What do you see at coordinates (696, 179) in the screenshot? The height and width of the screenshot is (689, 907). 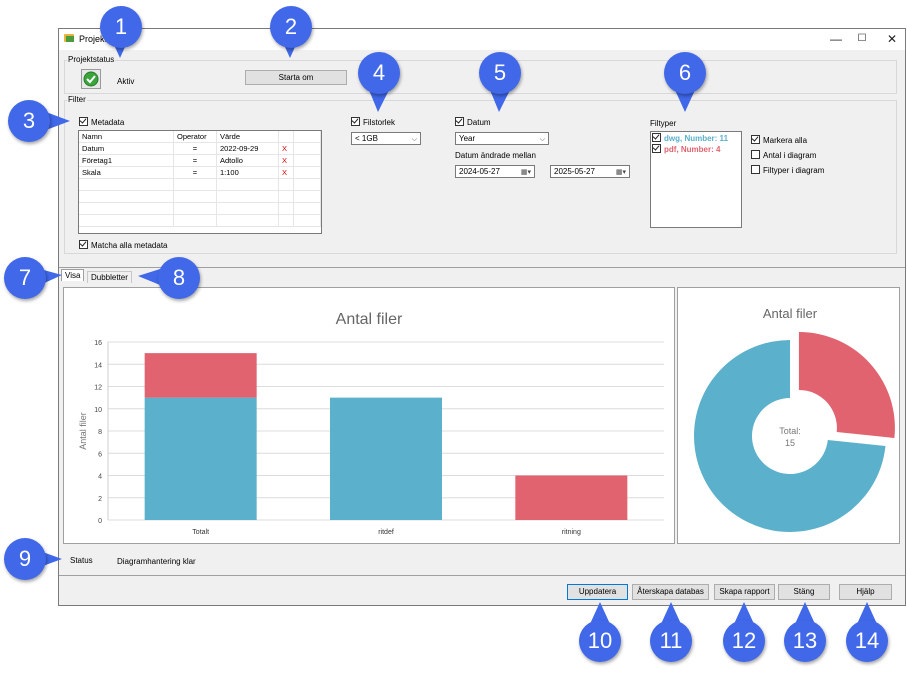 I see `filetypes-list: dwg, Number: 11 pdf, Number: 4` at bounding box center [696, 179].